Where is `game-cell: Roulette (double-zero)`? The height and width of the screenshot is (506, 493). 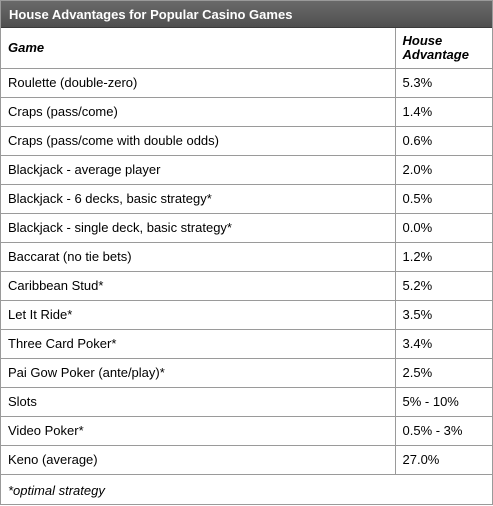 game-cell: Roulette (double-zero) is located at coordinates (198, 82).